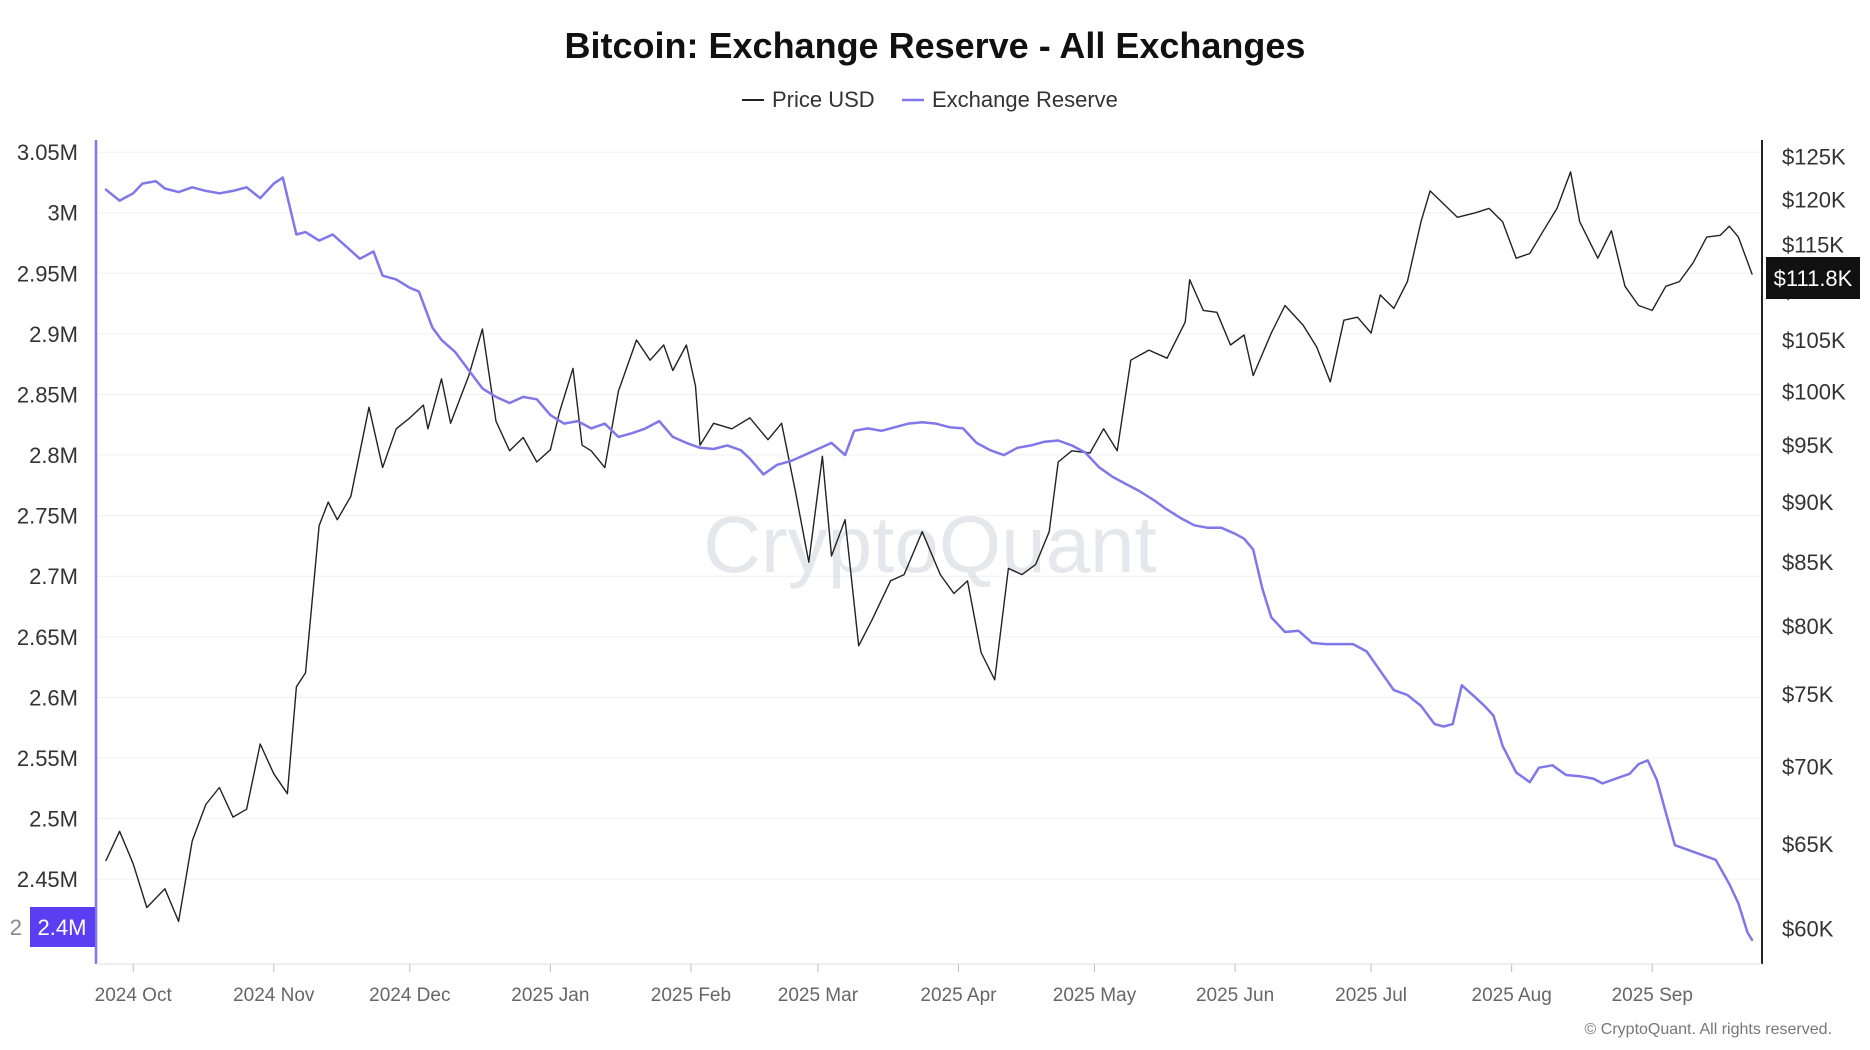 The image size is (1870, 1050). Describe the element at coordinates (1814, 157) in the screenshot. I see `y-right-tick-label: $125K` at that location.